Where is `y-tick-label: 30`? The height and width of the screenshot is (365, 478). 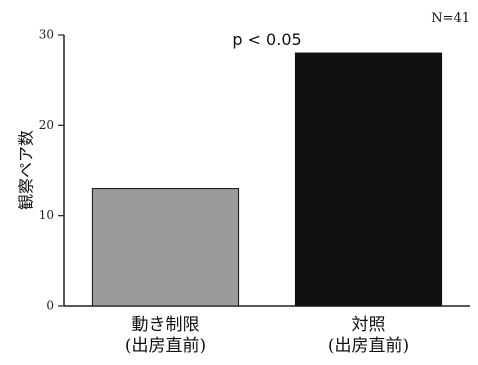 y-tick-label: 30 is located at coordinates (46, 35).